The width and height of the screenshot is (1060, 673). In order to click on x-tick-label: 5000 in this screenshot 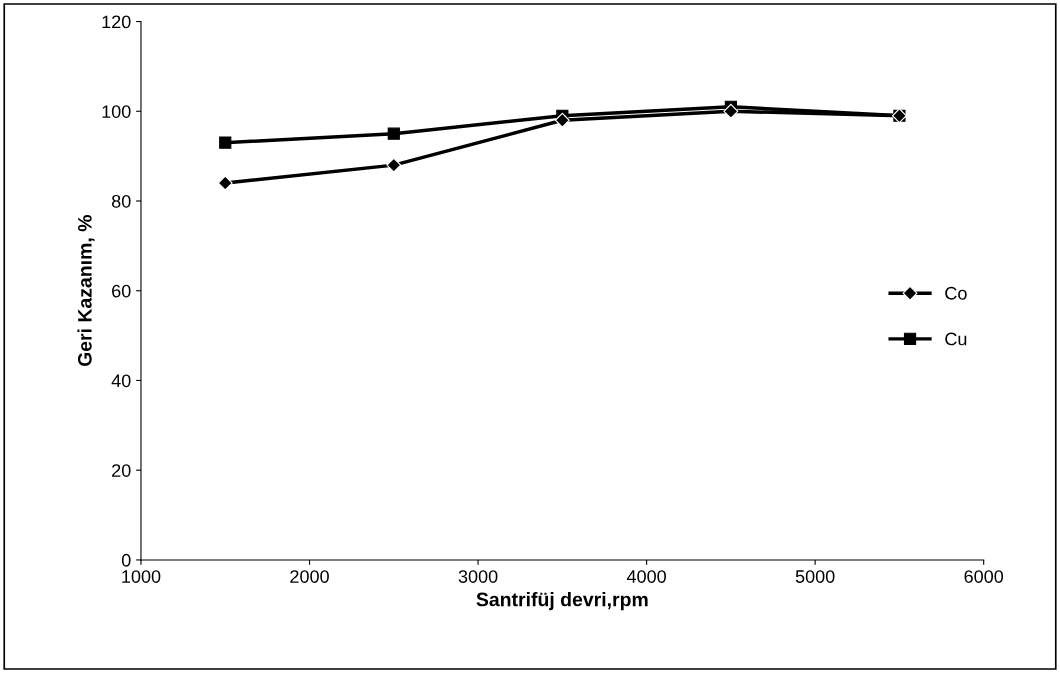, I will do `click(815, 576)`.